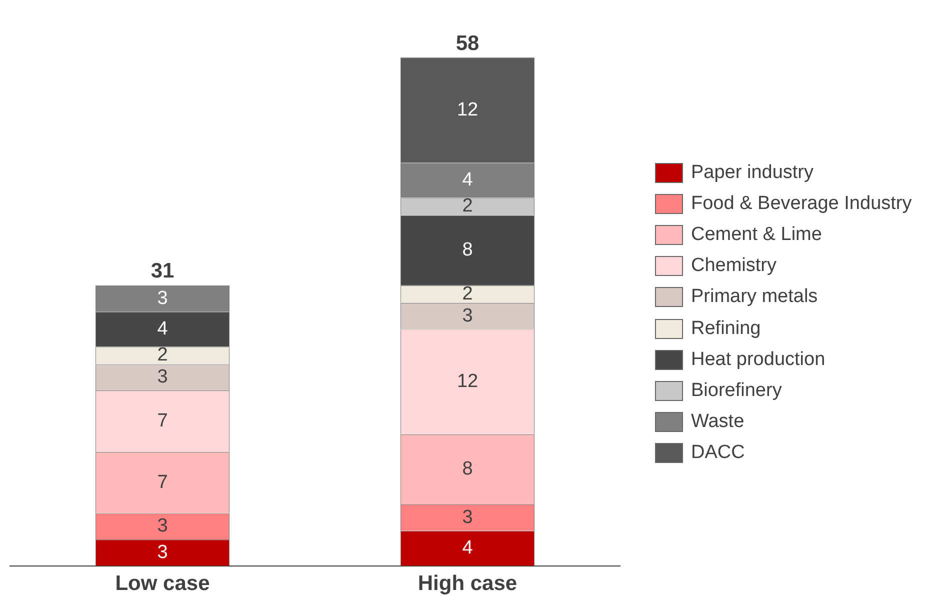  I want to click on legend-label: Heat production, so click(758, 359).